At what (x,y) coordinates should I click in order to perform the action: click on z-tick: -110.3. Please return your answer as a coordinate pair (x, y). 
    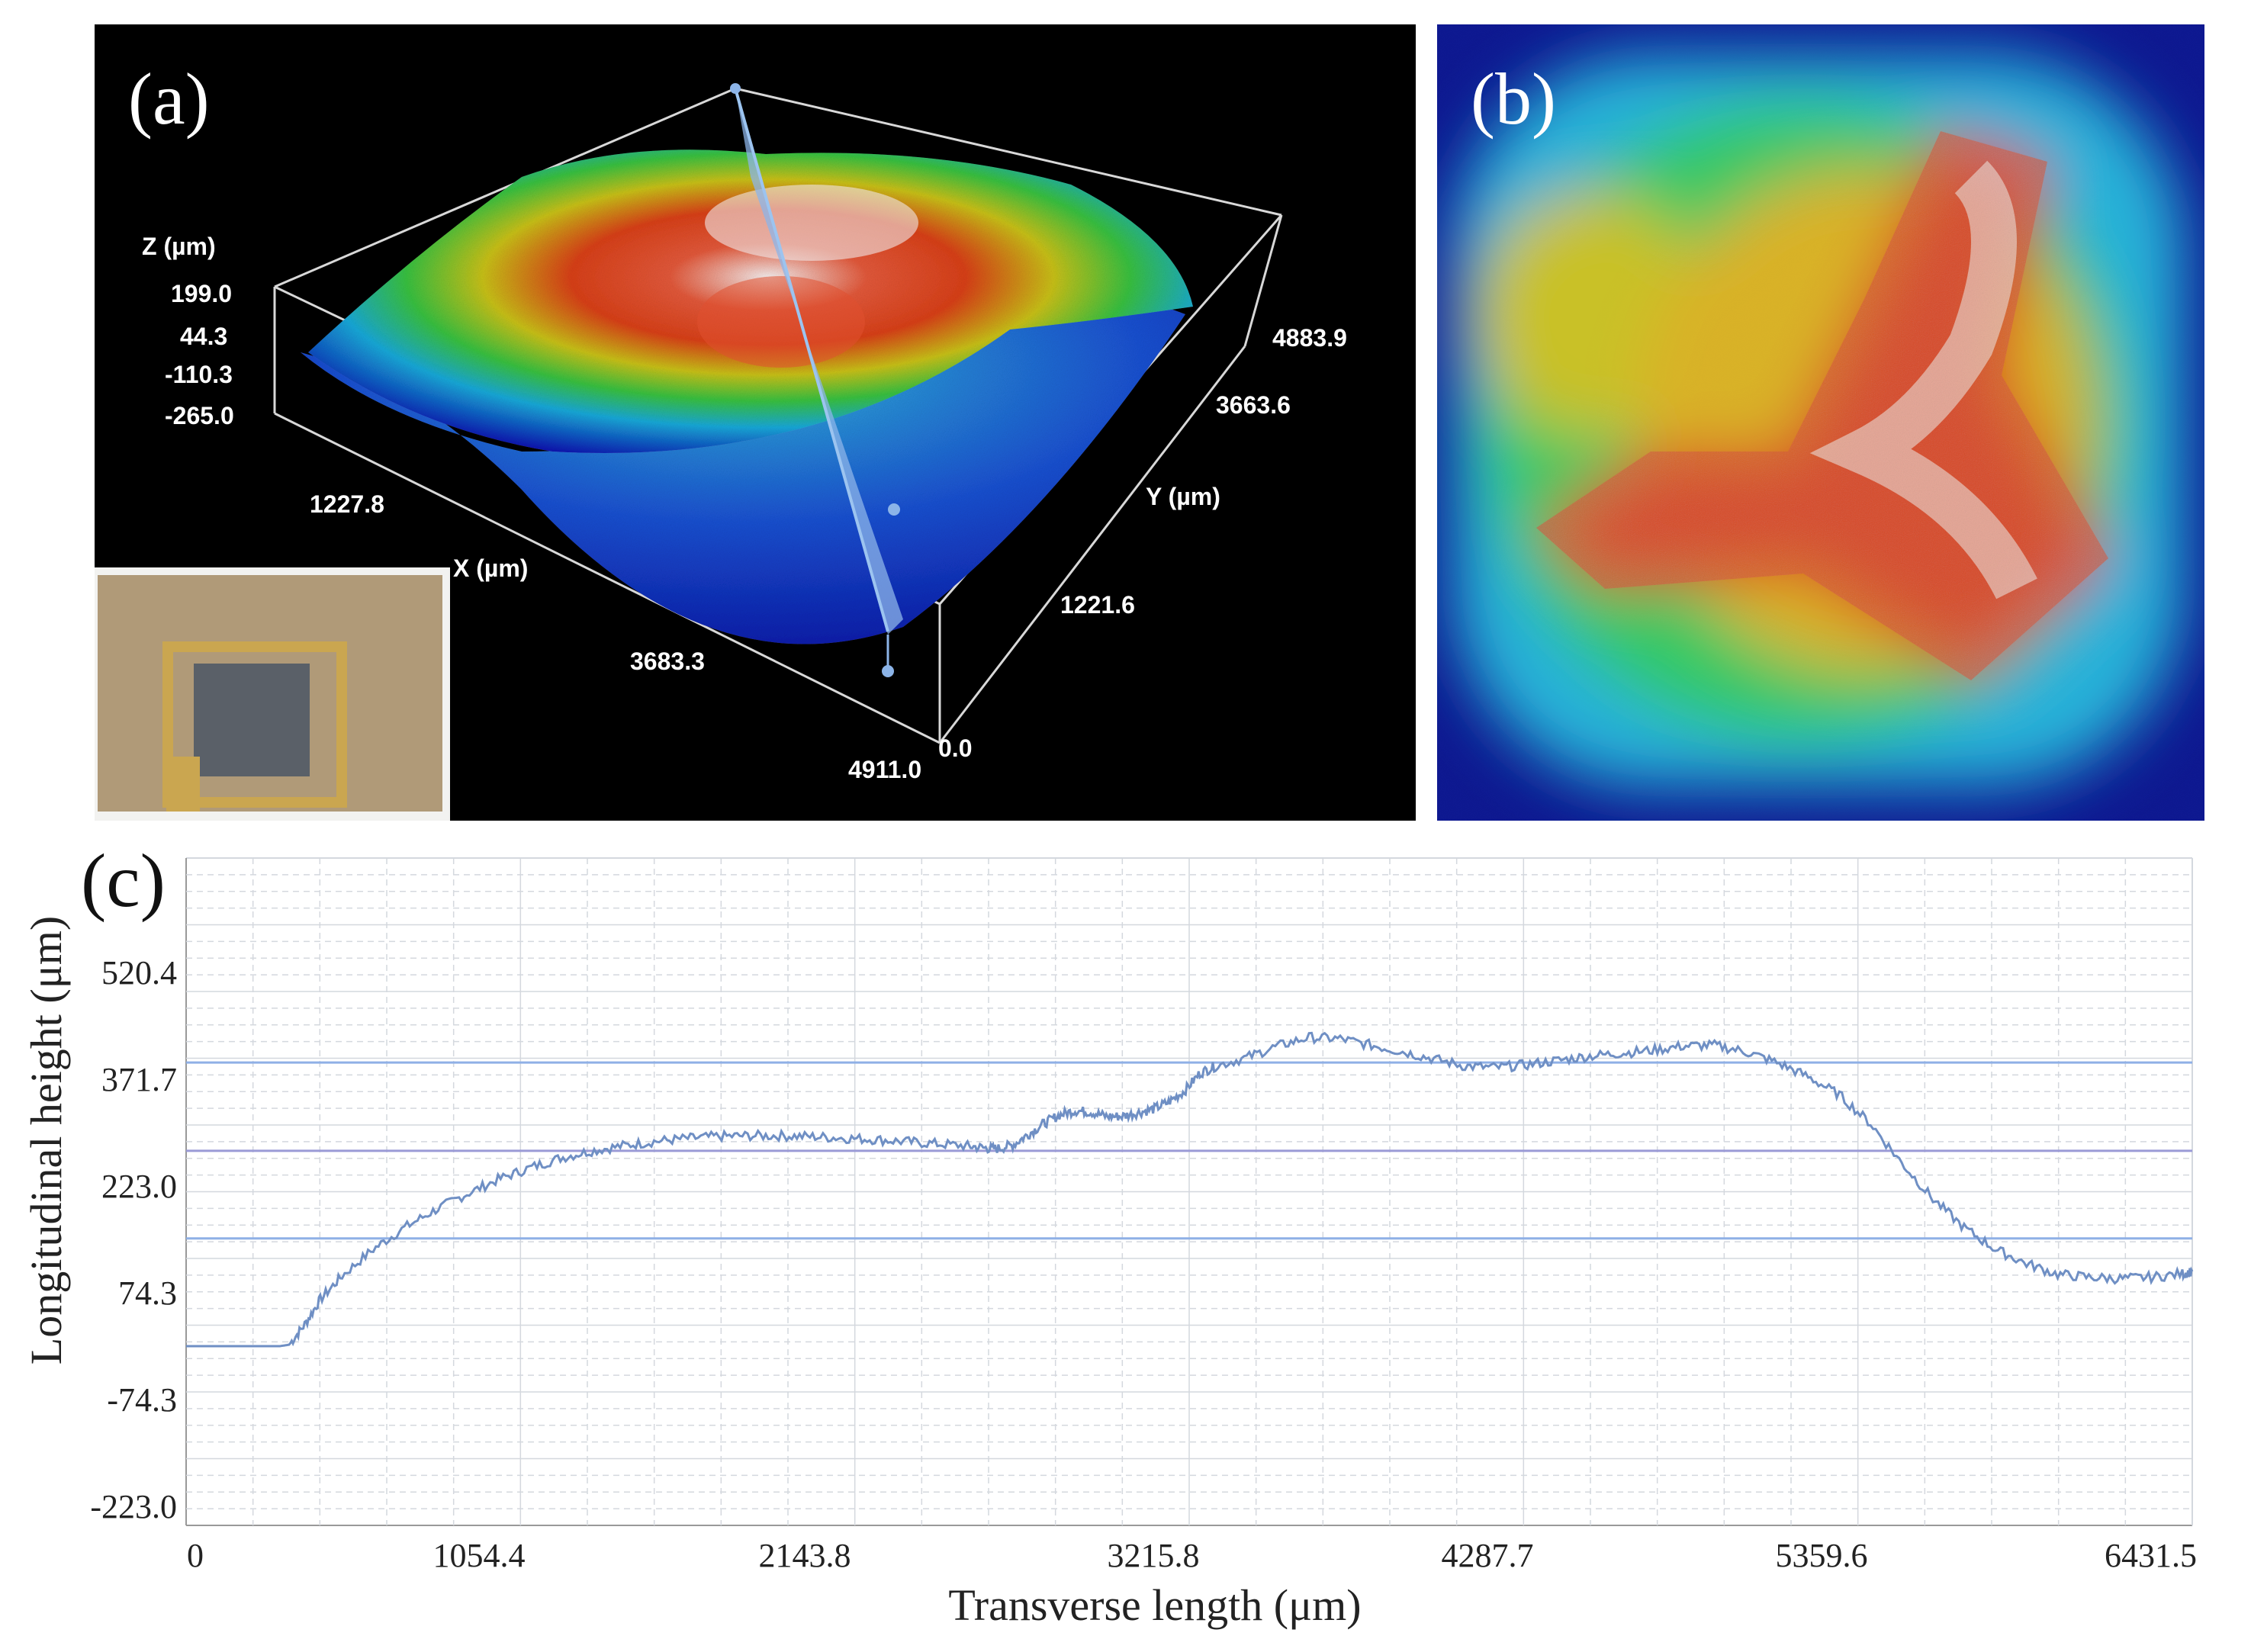
    Looking at the image, I should click on (199, 375).